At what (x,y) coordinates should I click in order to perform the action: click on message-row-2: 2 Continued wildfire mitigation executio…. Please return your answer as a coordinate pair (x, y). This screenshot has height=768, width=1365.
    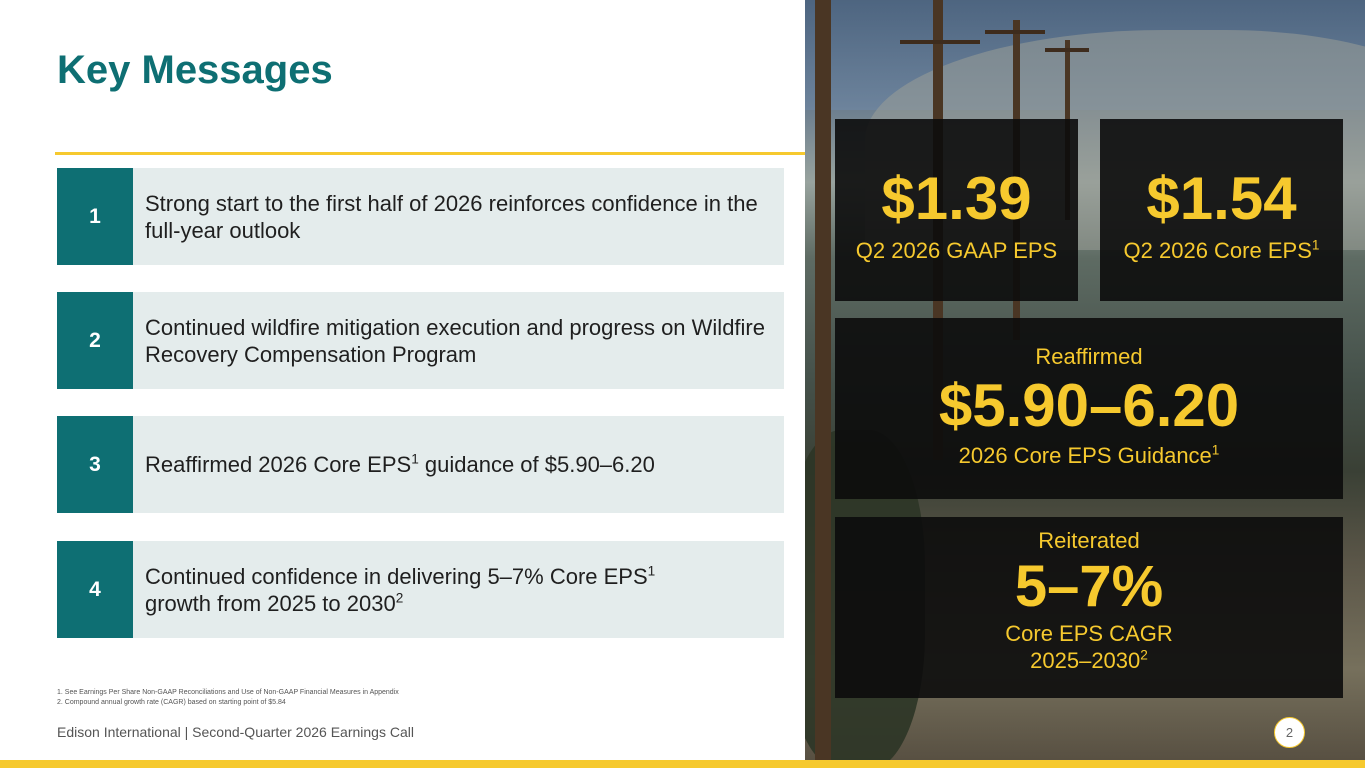
    Looking at the image, I should click on (420, 340).